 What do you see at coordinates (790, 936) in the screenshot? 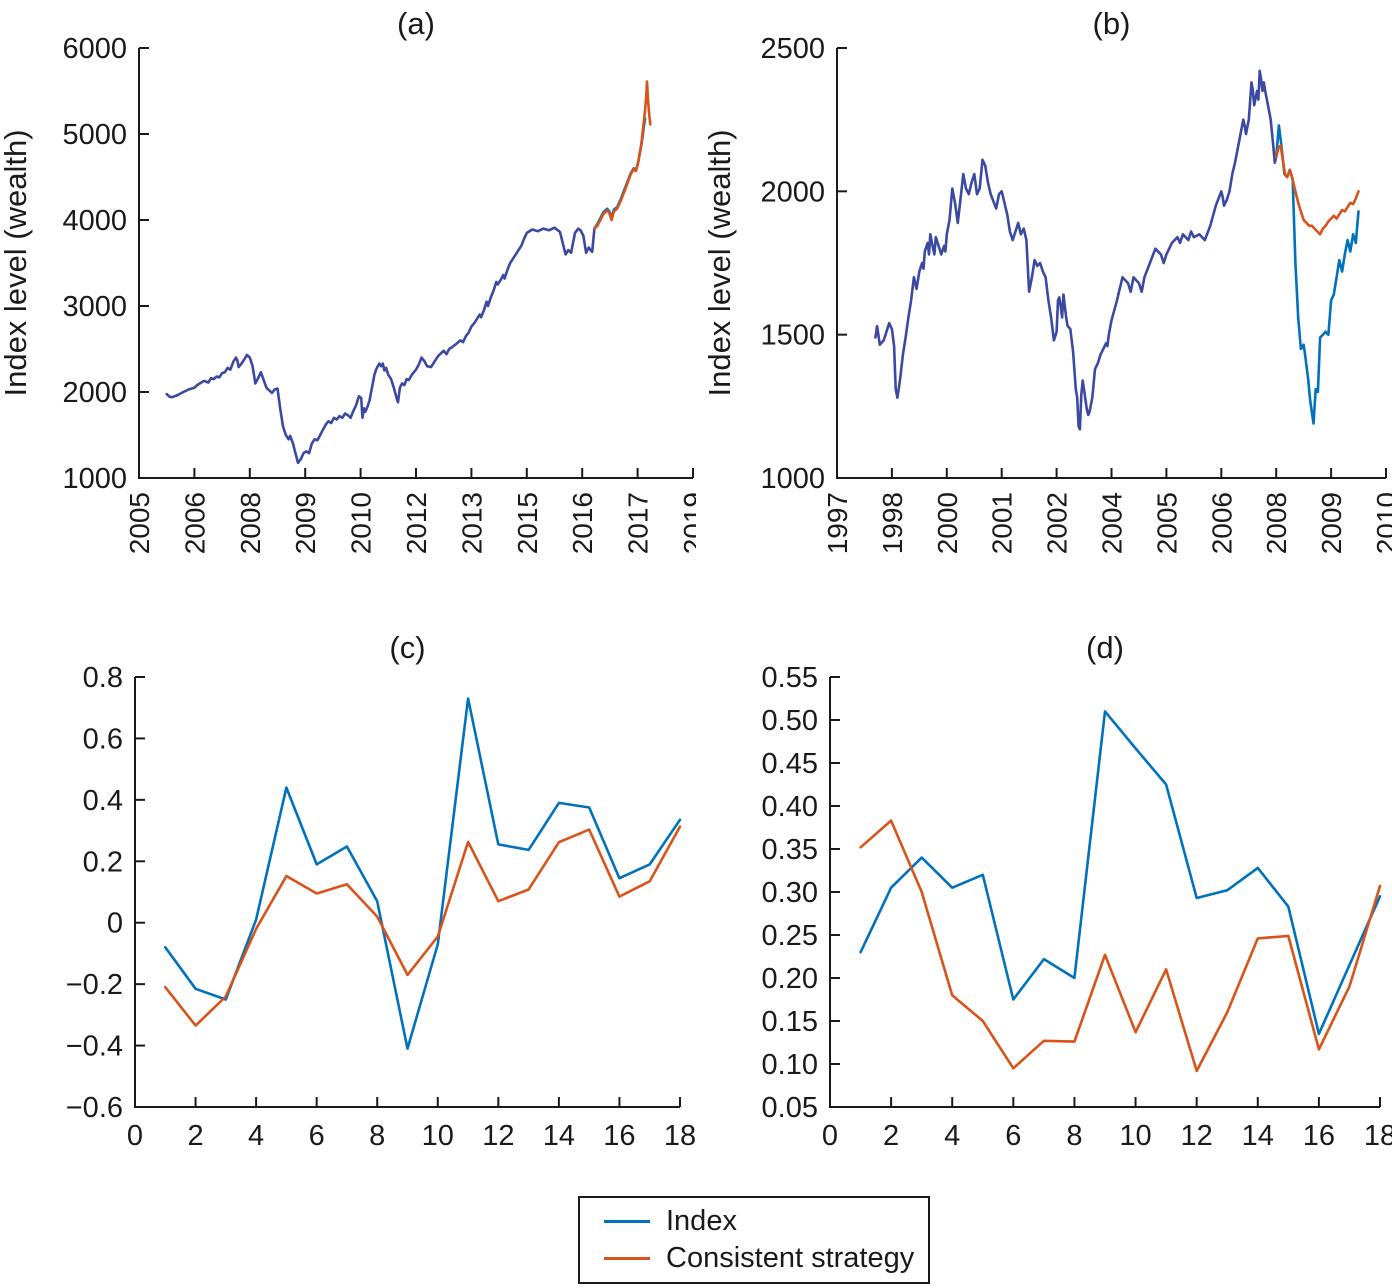
I see `y-tick-label: 0.25` at bounding box center [790, 936].